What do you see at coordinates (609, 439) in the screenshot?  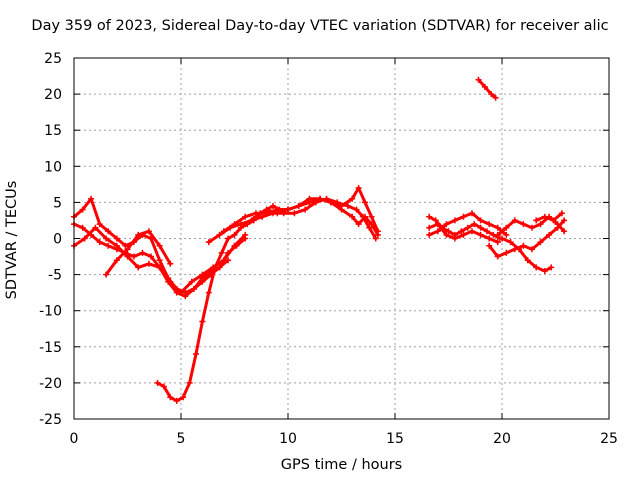 I see `x-tick-label: 25` at bounding box center [609, 439].